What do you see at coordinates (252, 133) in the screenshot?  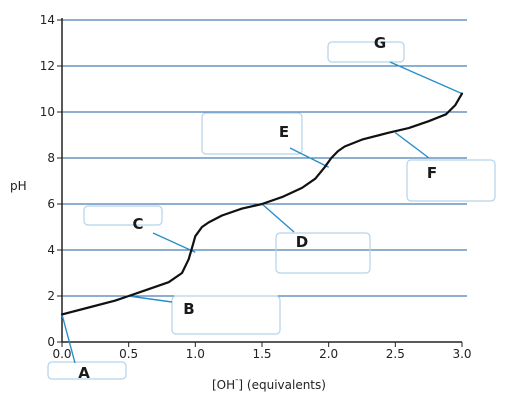 I see `label-box-e` at bounding box center [252, 133].